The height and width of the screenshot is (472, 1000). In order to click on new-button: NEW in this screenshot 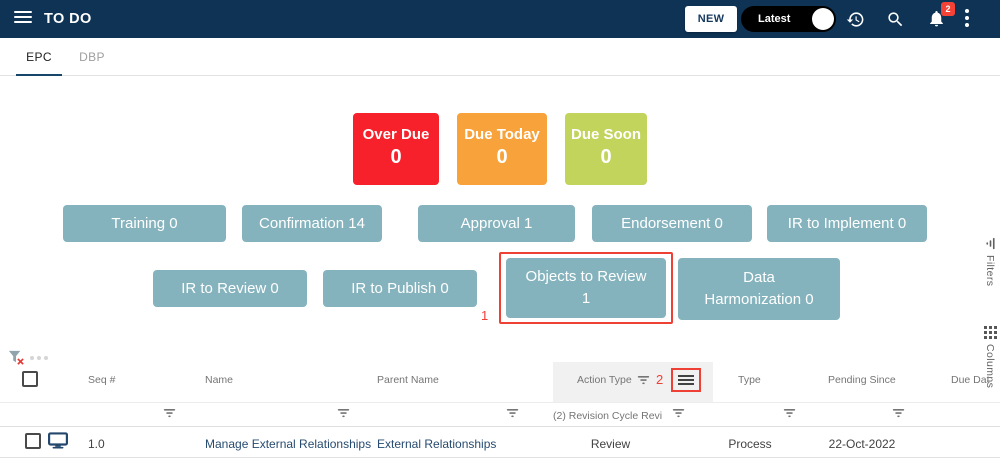, I will do `click(711, 19)`.